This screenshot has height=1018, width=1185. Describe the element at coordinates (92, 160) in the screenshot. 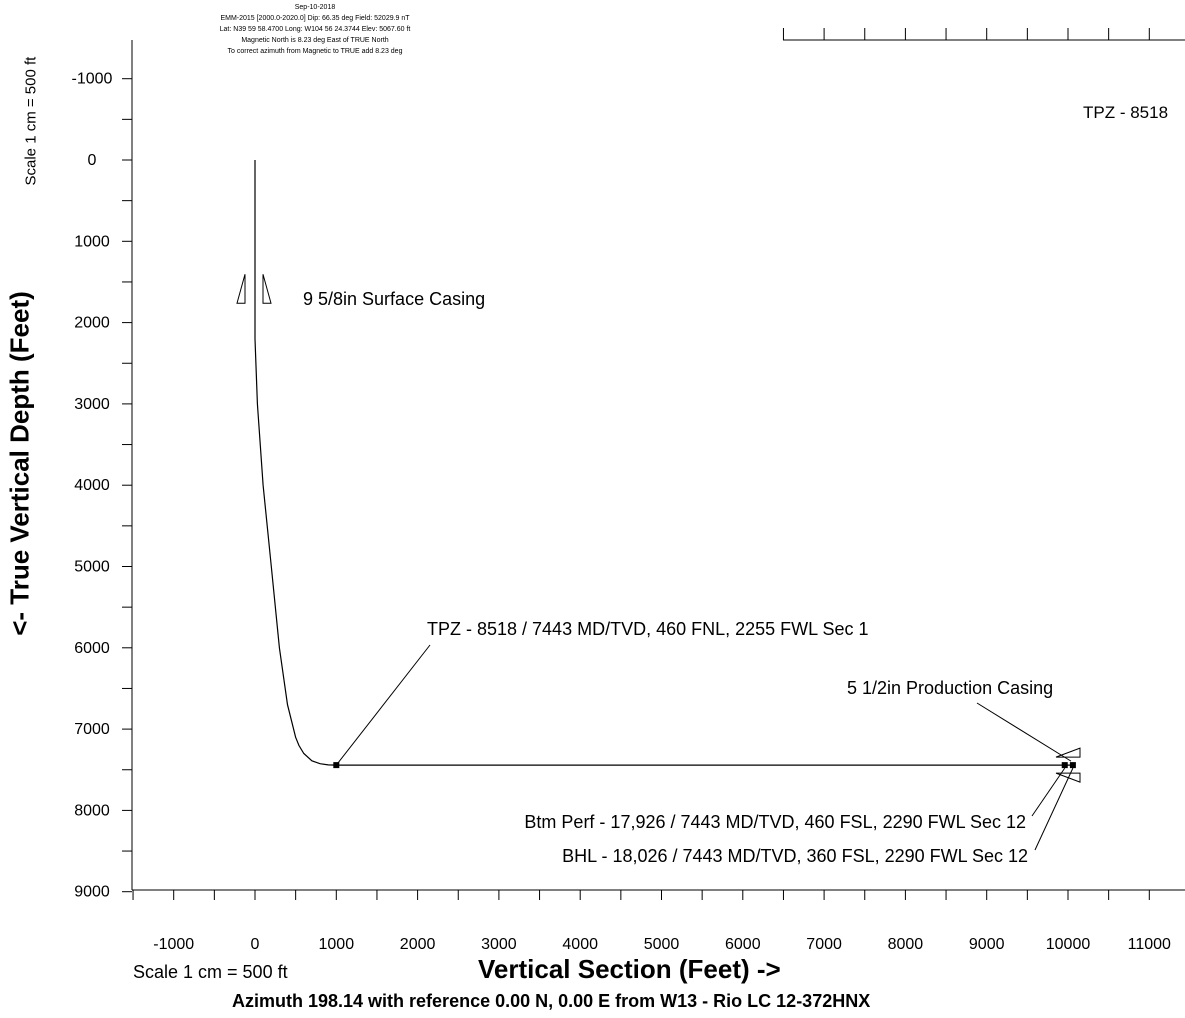

I see `y-tick-label: 0` at that location.